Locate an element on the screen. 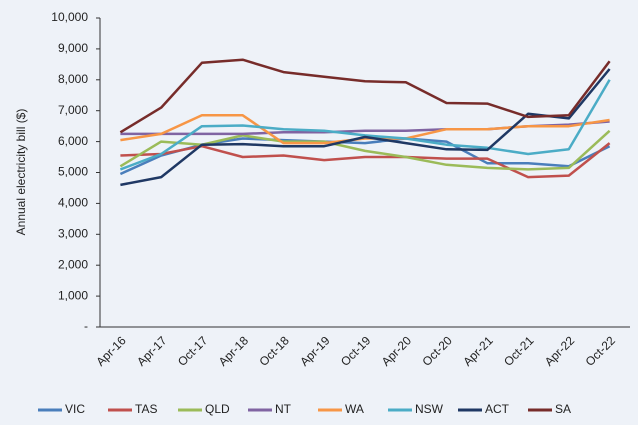 The width and height of the screenshot is (638, 425). y-tick-label: 4,000 is located at coordinates (73, 203).